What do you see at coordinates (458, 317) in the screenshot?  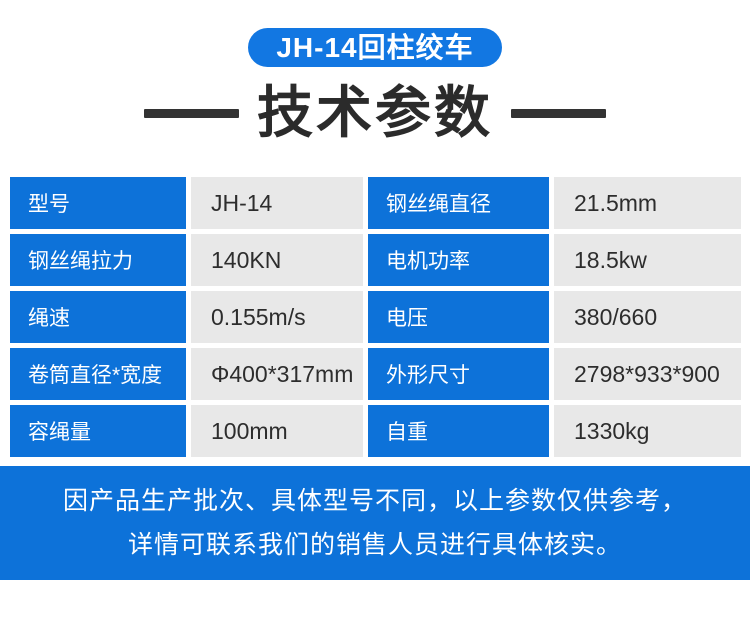 I see `spec-label-voltage: 电压` at bounding box center [458, 317].